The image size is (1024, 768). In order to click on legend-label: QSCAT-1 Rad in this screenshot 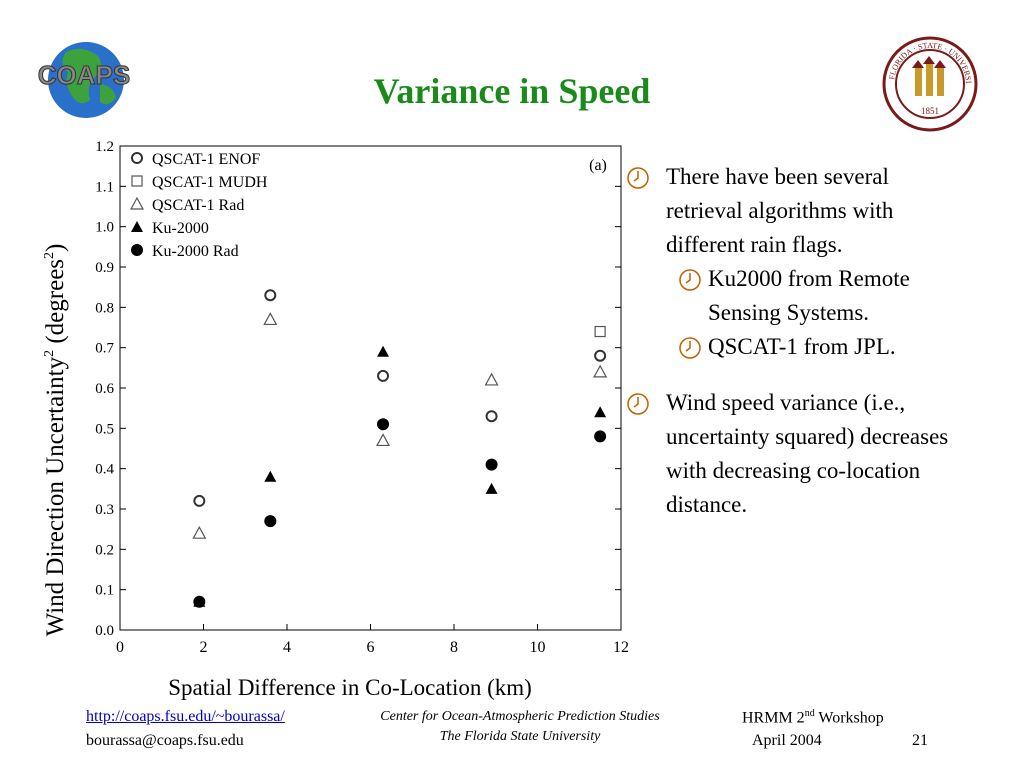, I will do `click(198, 205)`.